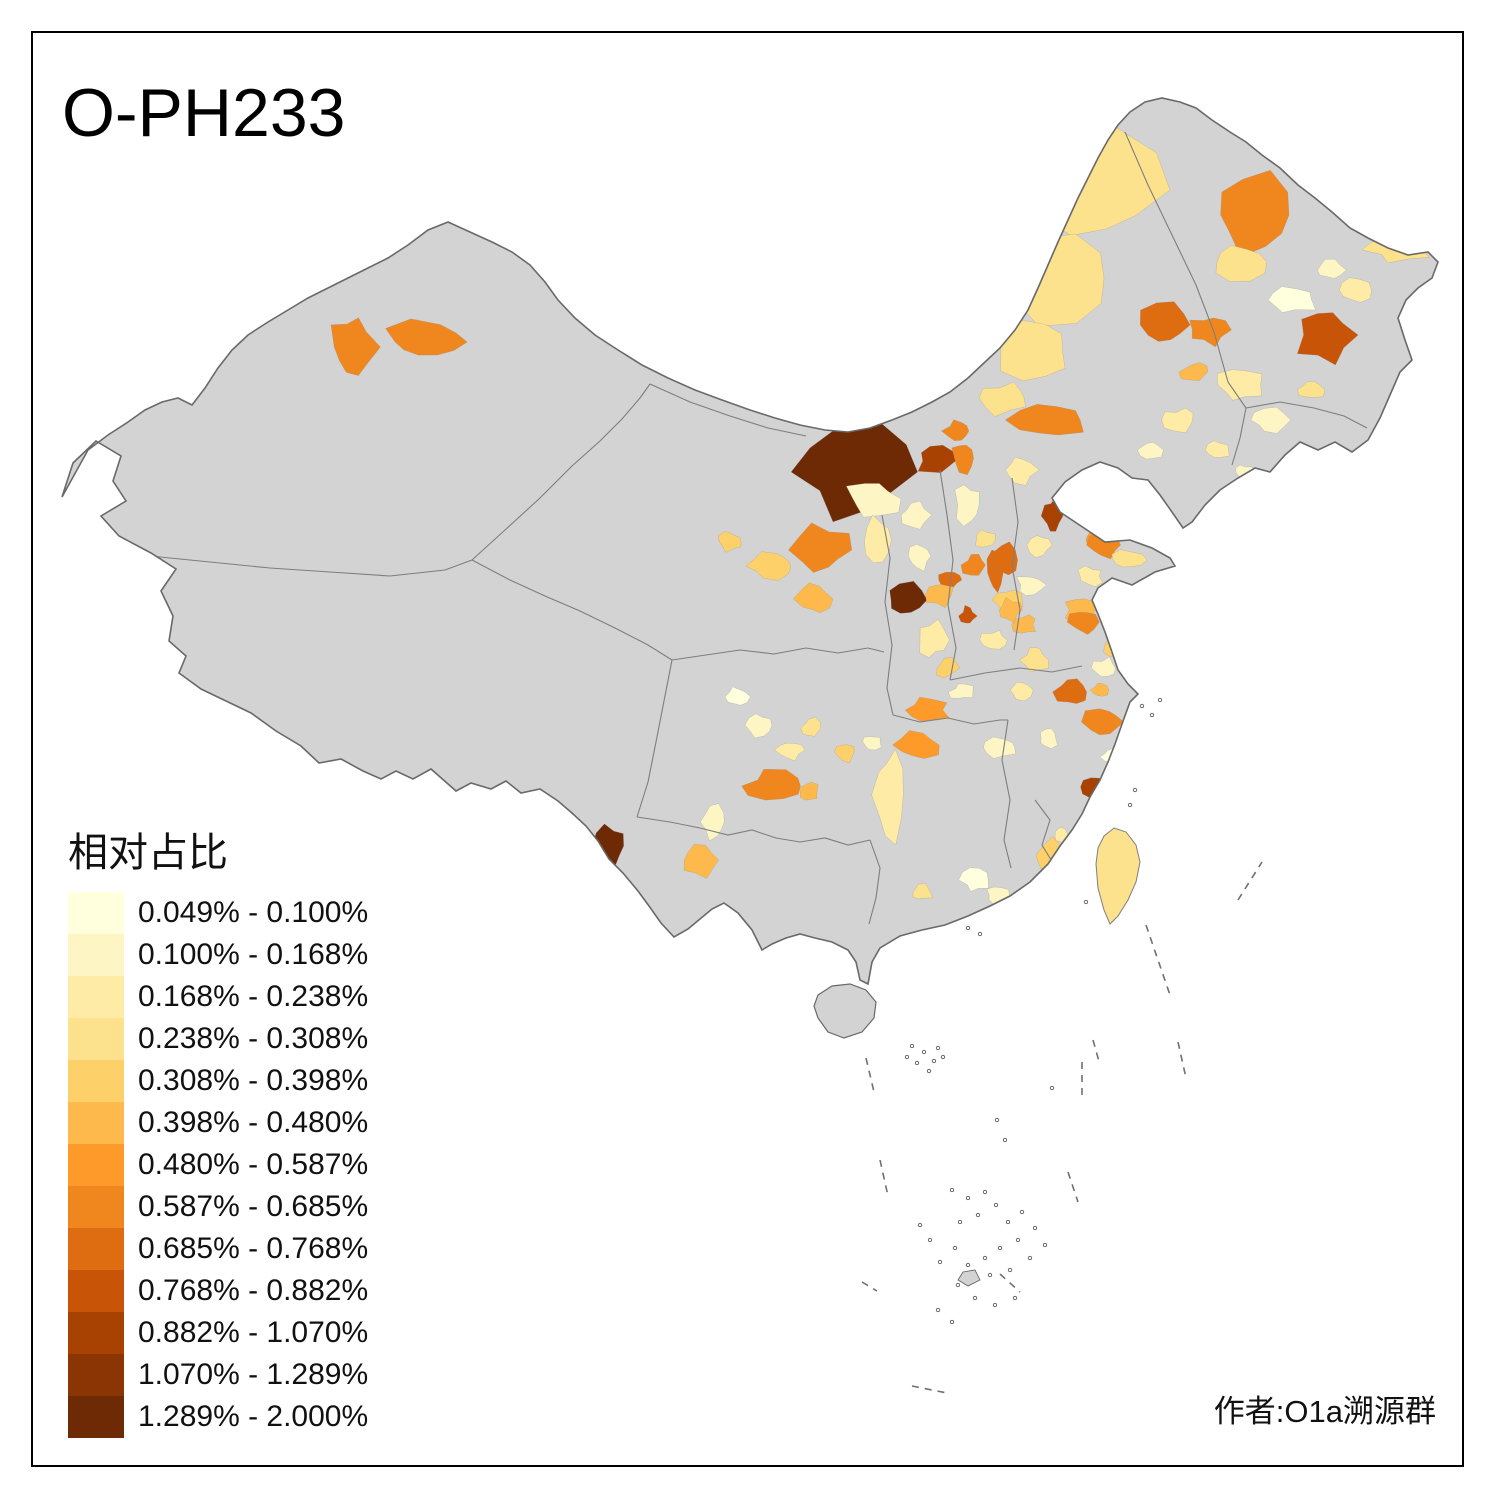 This screenshot has width=1500, height=1500. Describe the element at coordinates (148, 853) in the screenshot. I see `legend-title: 相对占比` at that location.